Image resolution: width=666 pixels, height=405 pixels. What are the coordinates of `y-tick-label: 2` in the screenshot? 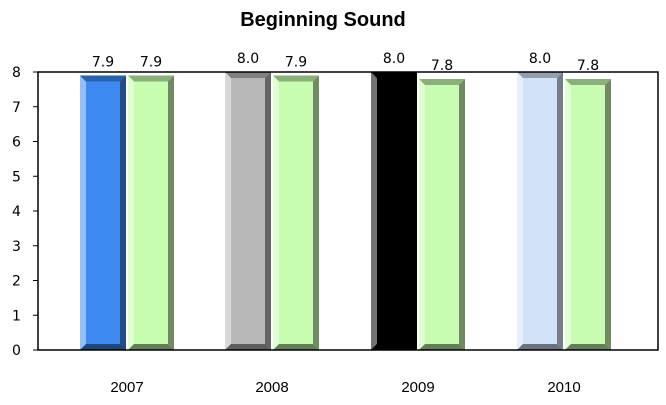 It's located at (16, 282).